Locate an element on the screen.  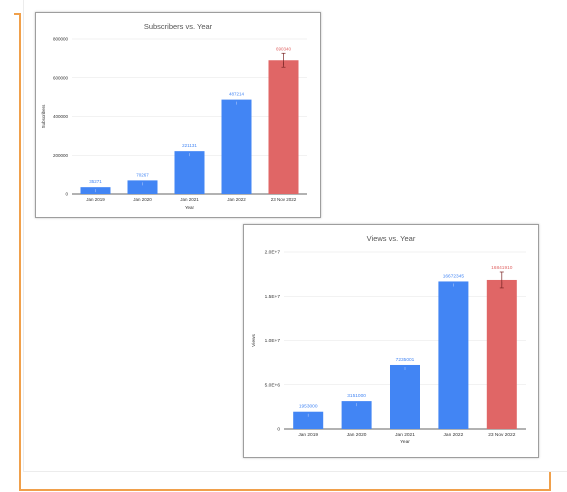
frame-top-accent-tick is located at coordinates (17, 14).